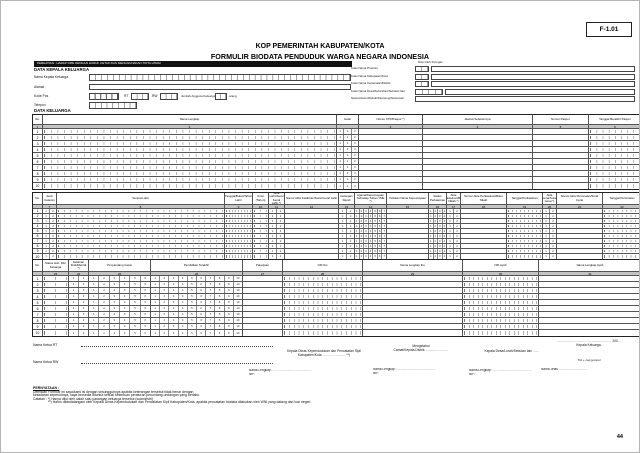  I want to click on cell-rownum: 3, so click(38, 290).